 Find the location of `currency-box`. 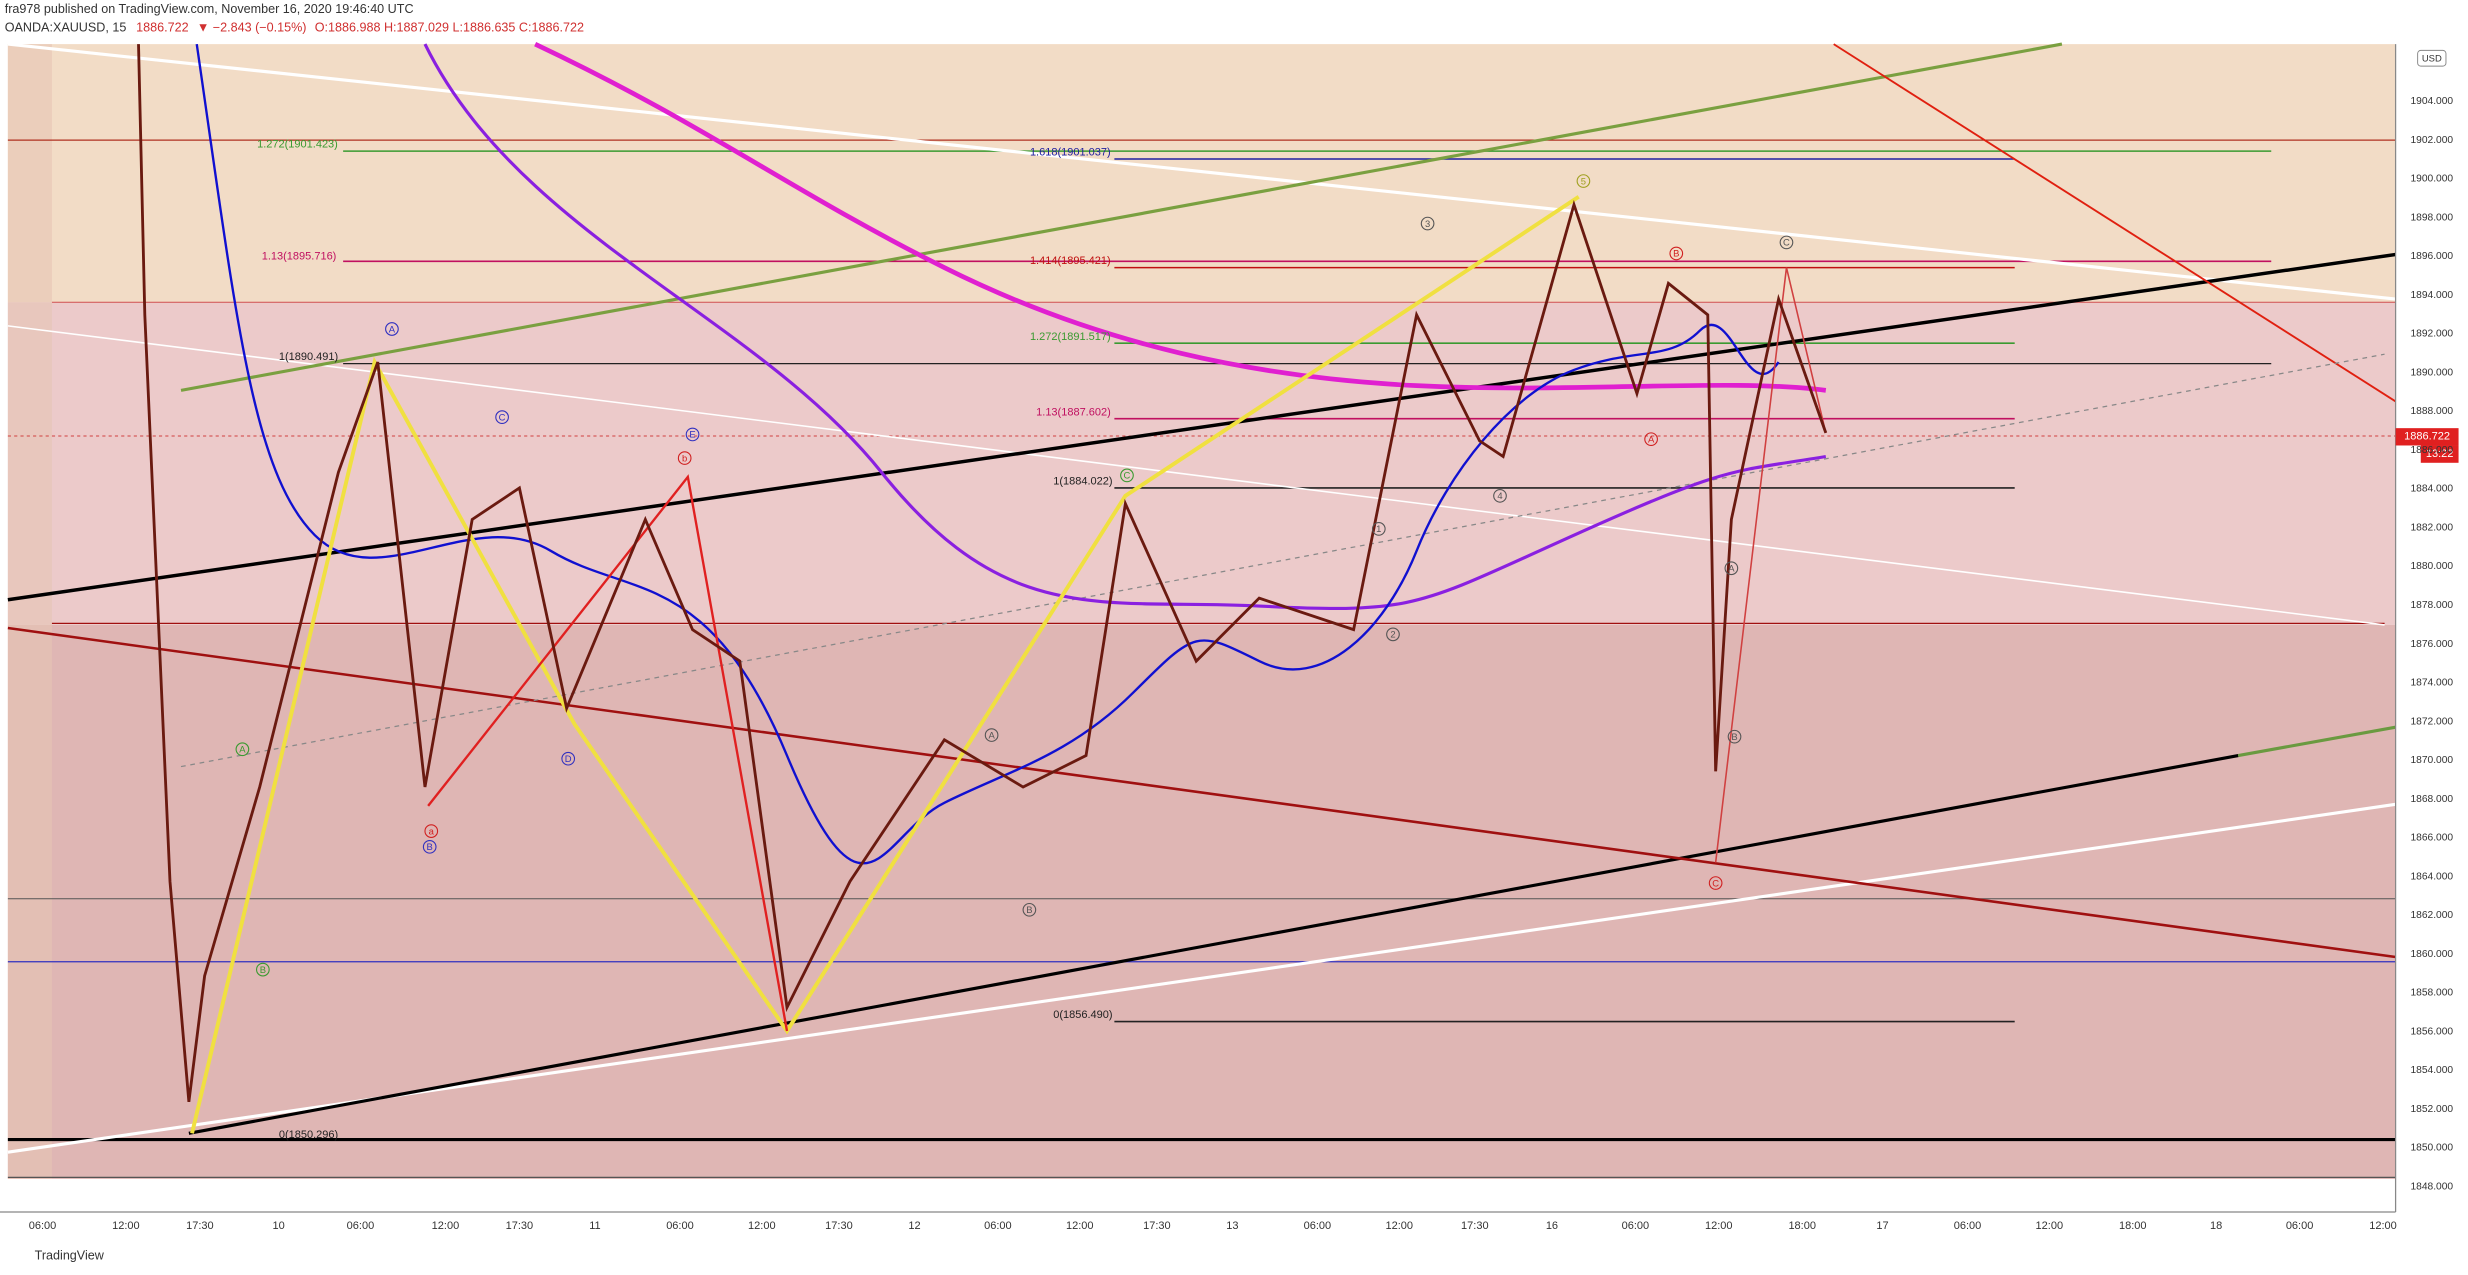

currency-box is located at coordinates (2432, 58).